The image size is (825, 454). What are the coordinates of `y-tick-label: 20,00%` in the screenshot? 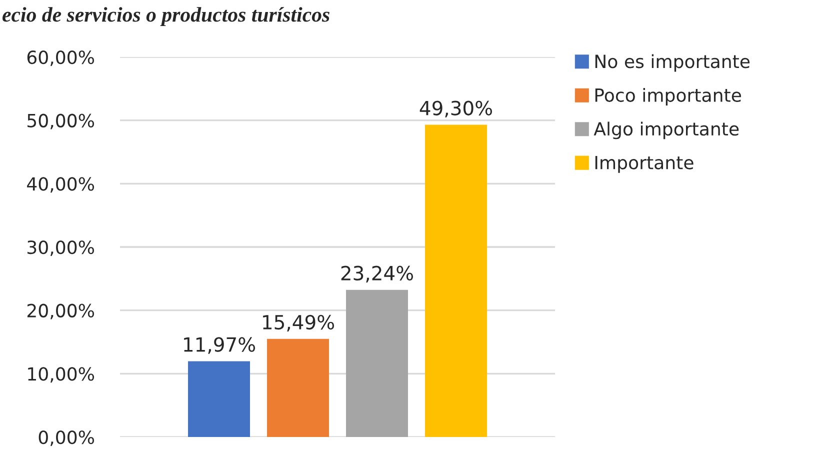 It's located at (60, 312).